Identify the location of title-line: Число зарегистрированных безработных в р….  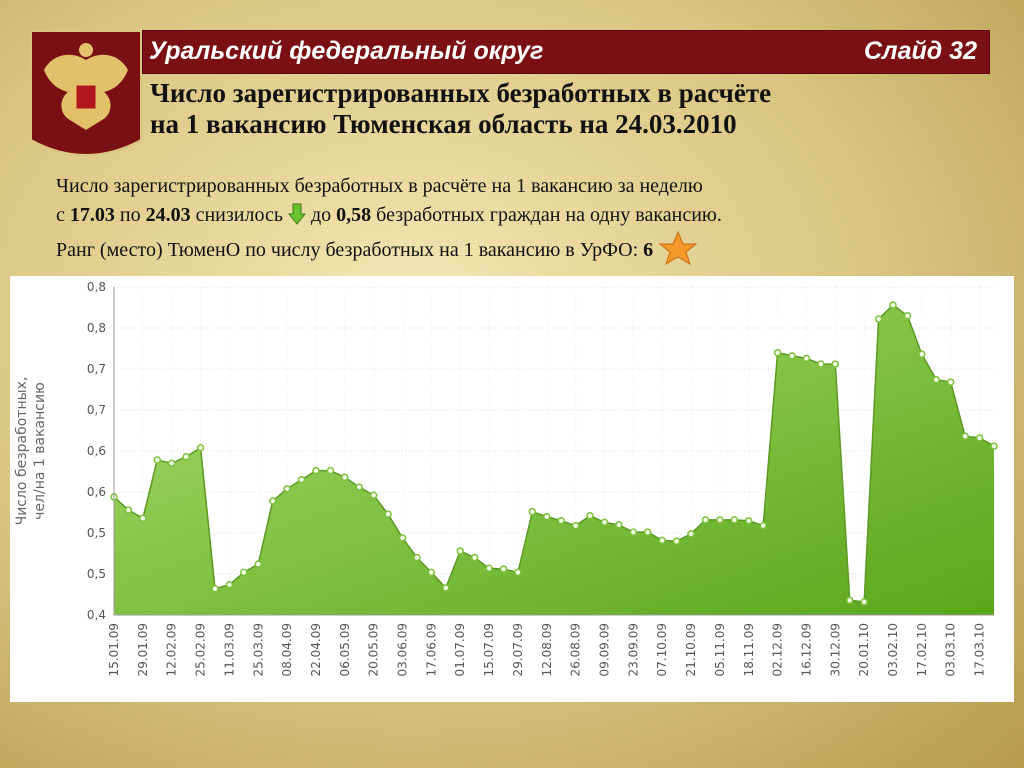
(461, 93).